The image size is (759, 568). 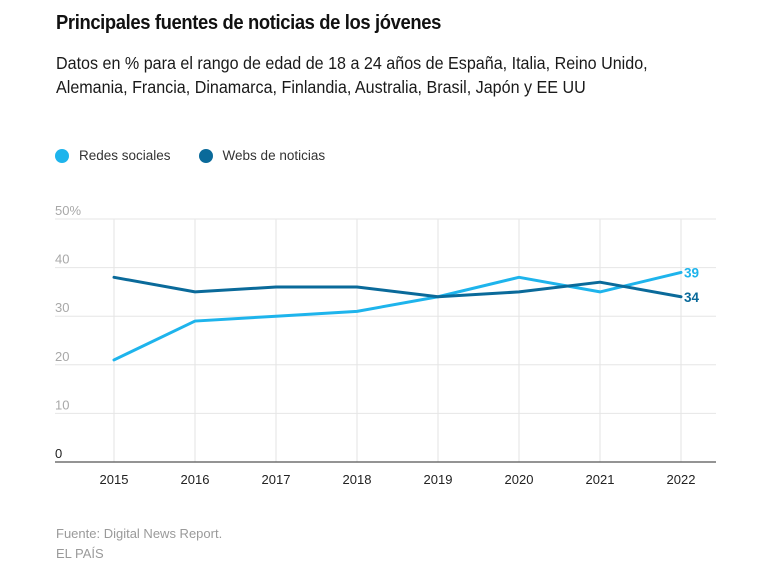 What do you see at coordinates (62, 259) in the screenshot?
I see `y-tick-label: 40` at bounding box center [62, 259].